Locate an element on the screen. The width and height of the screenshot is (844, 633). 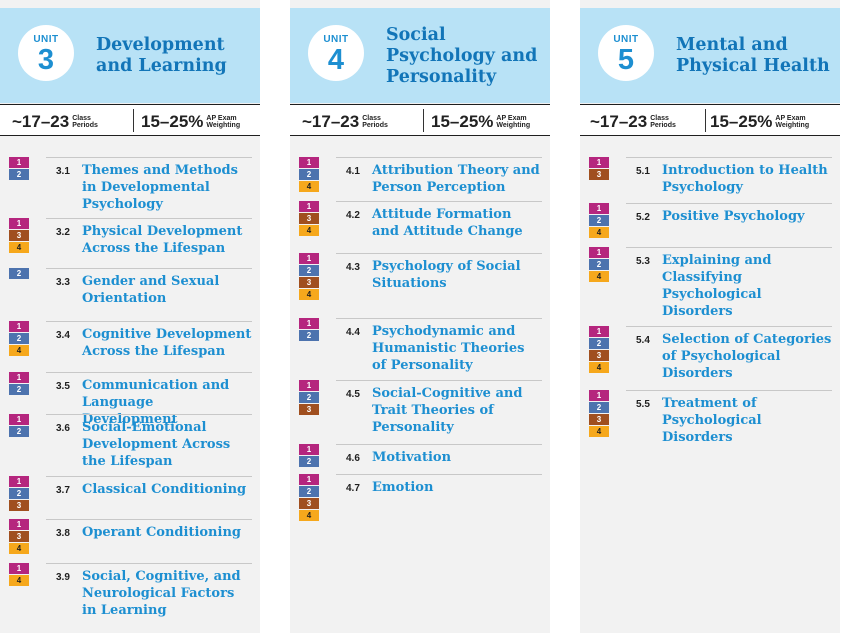
topic-number: 3.3 is located at coordinates (63, 282).